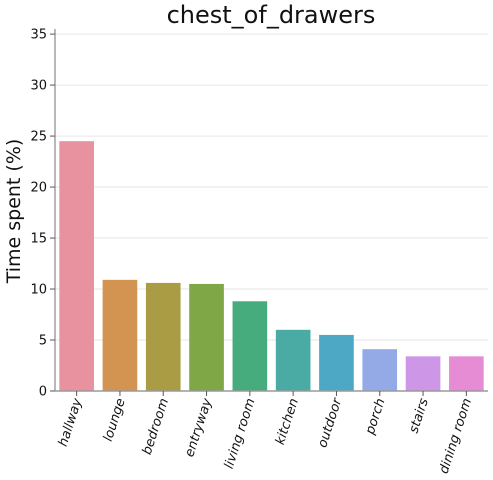  What do you see at coordinates (43, 392) in the screenshot?
I see `y-tick-label: 0` at bounding box center [43, 392].